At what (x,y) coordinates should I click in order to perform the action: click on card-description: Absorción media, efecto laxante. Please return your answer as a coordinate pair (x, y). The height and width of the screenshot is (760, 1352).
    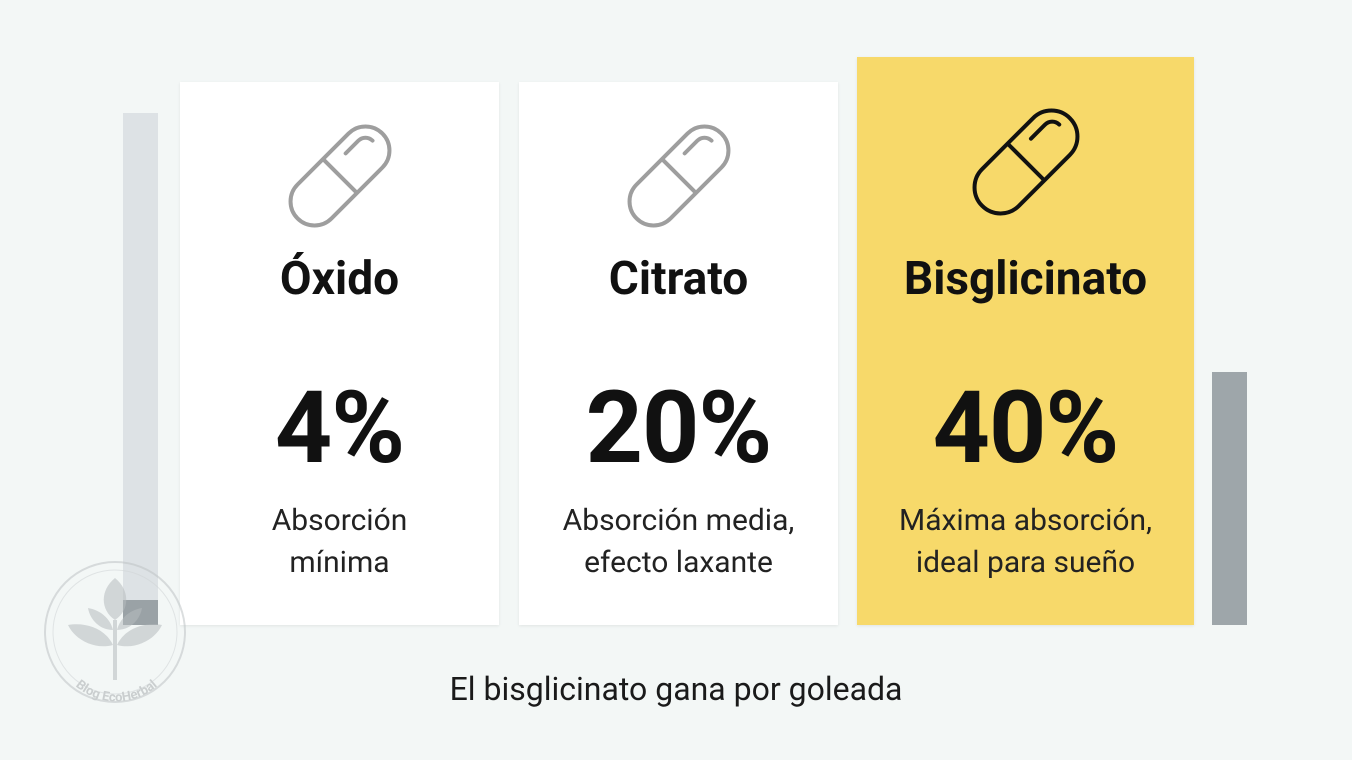
    Looking at the image, I should click on (678, 542).